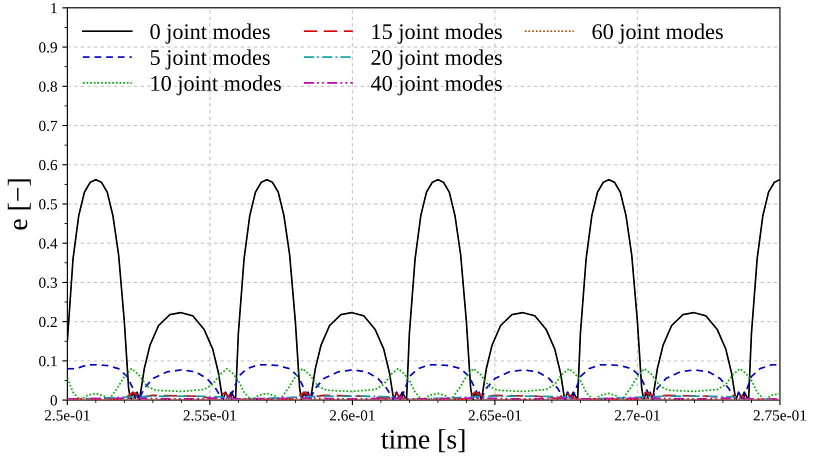 Image resolution: width=821 pixels, height=462 pixels. I want to click on y-tick-label: 0.9, so click(48, 47).